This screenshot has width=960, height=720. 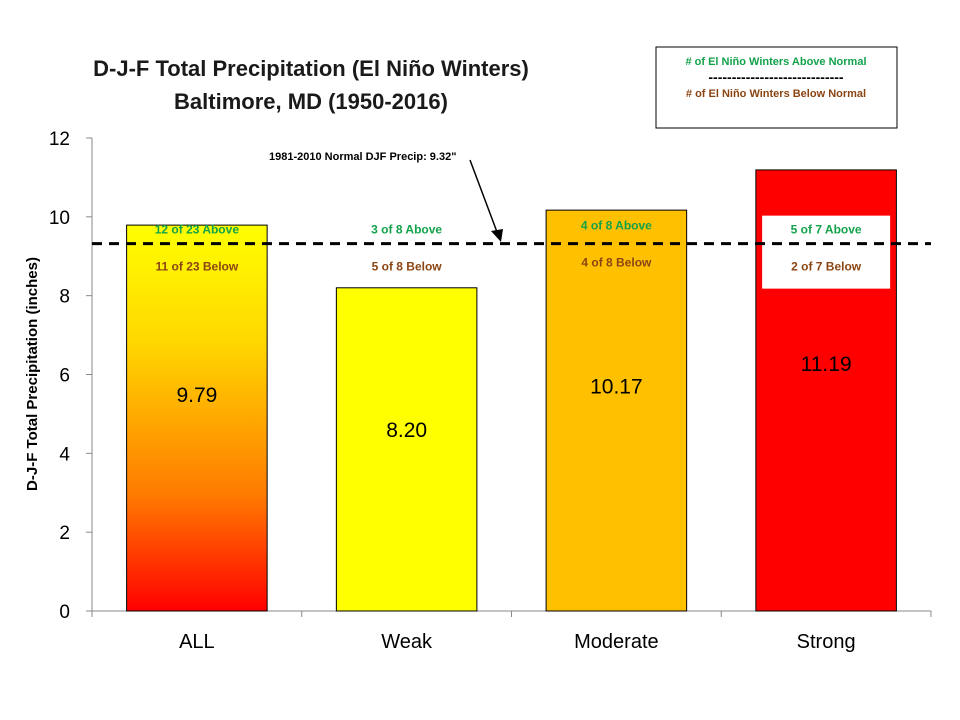 I want to click on above-count: 3 of 8 Above, so click(x=406, y=230).